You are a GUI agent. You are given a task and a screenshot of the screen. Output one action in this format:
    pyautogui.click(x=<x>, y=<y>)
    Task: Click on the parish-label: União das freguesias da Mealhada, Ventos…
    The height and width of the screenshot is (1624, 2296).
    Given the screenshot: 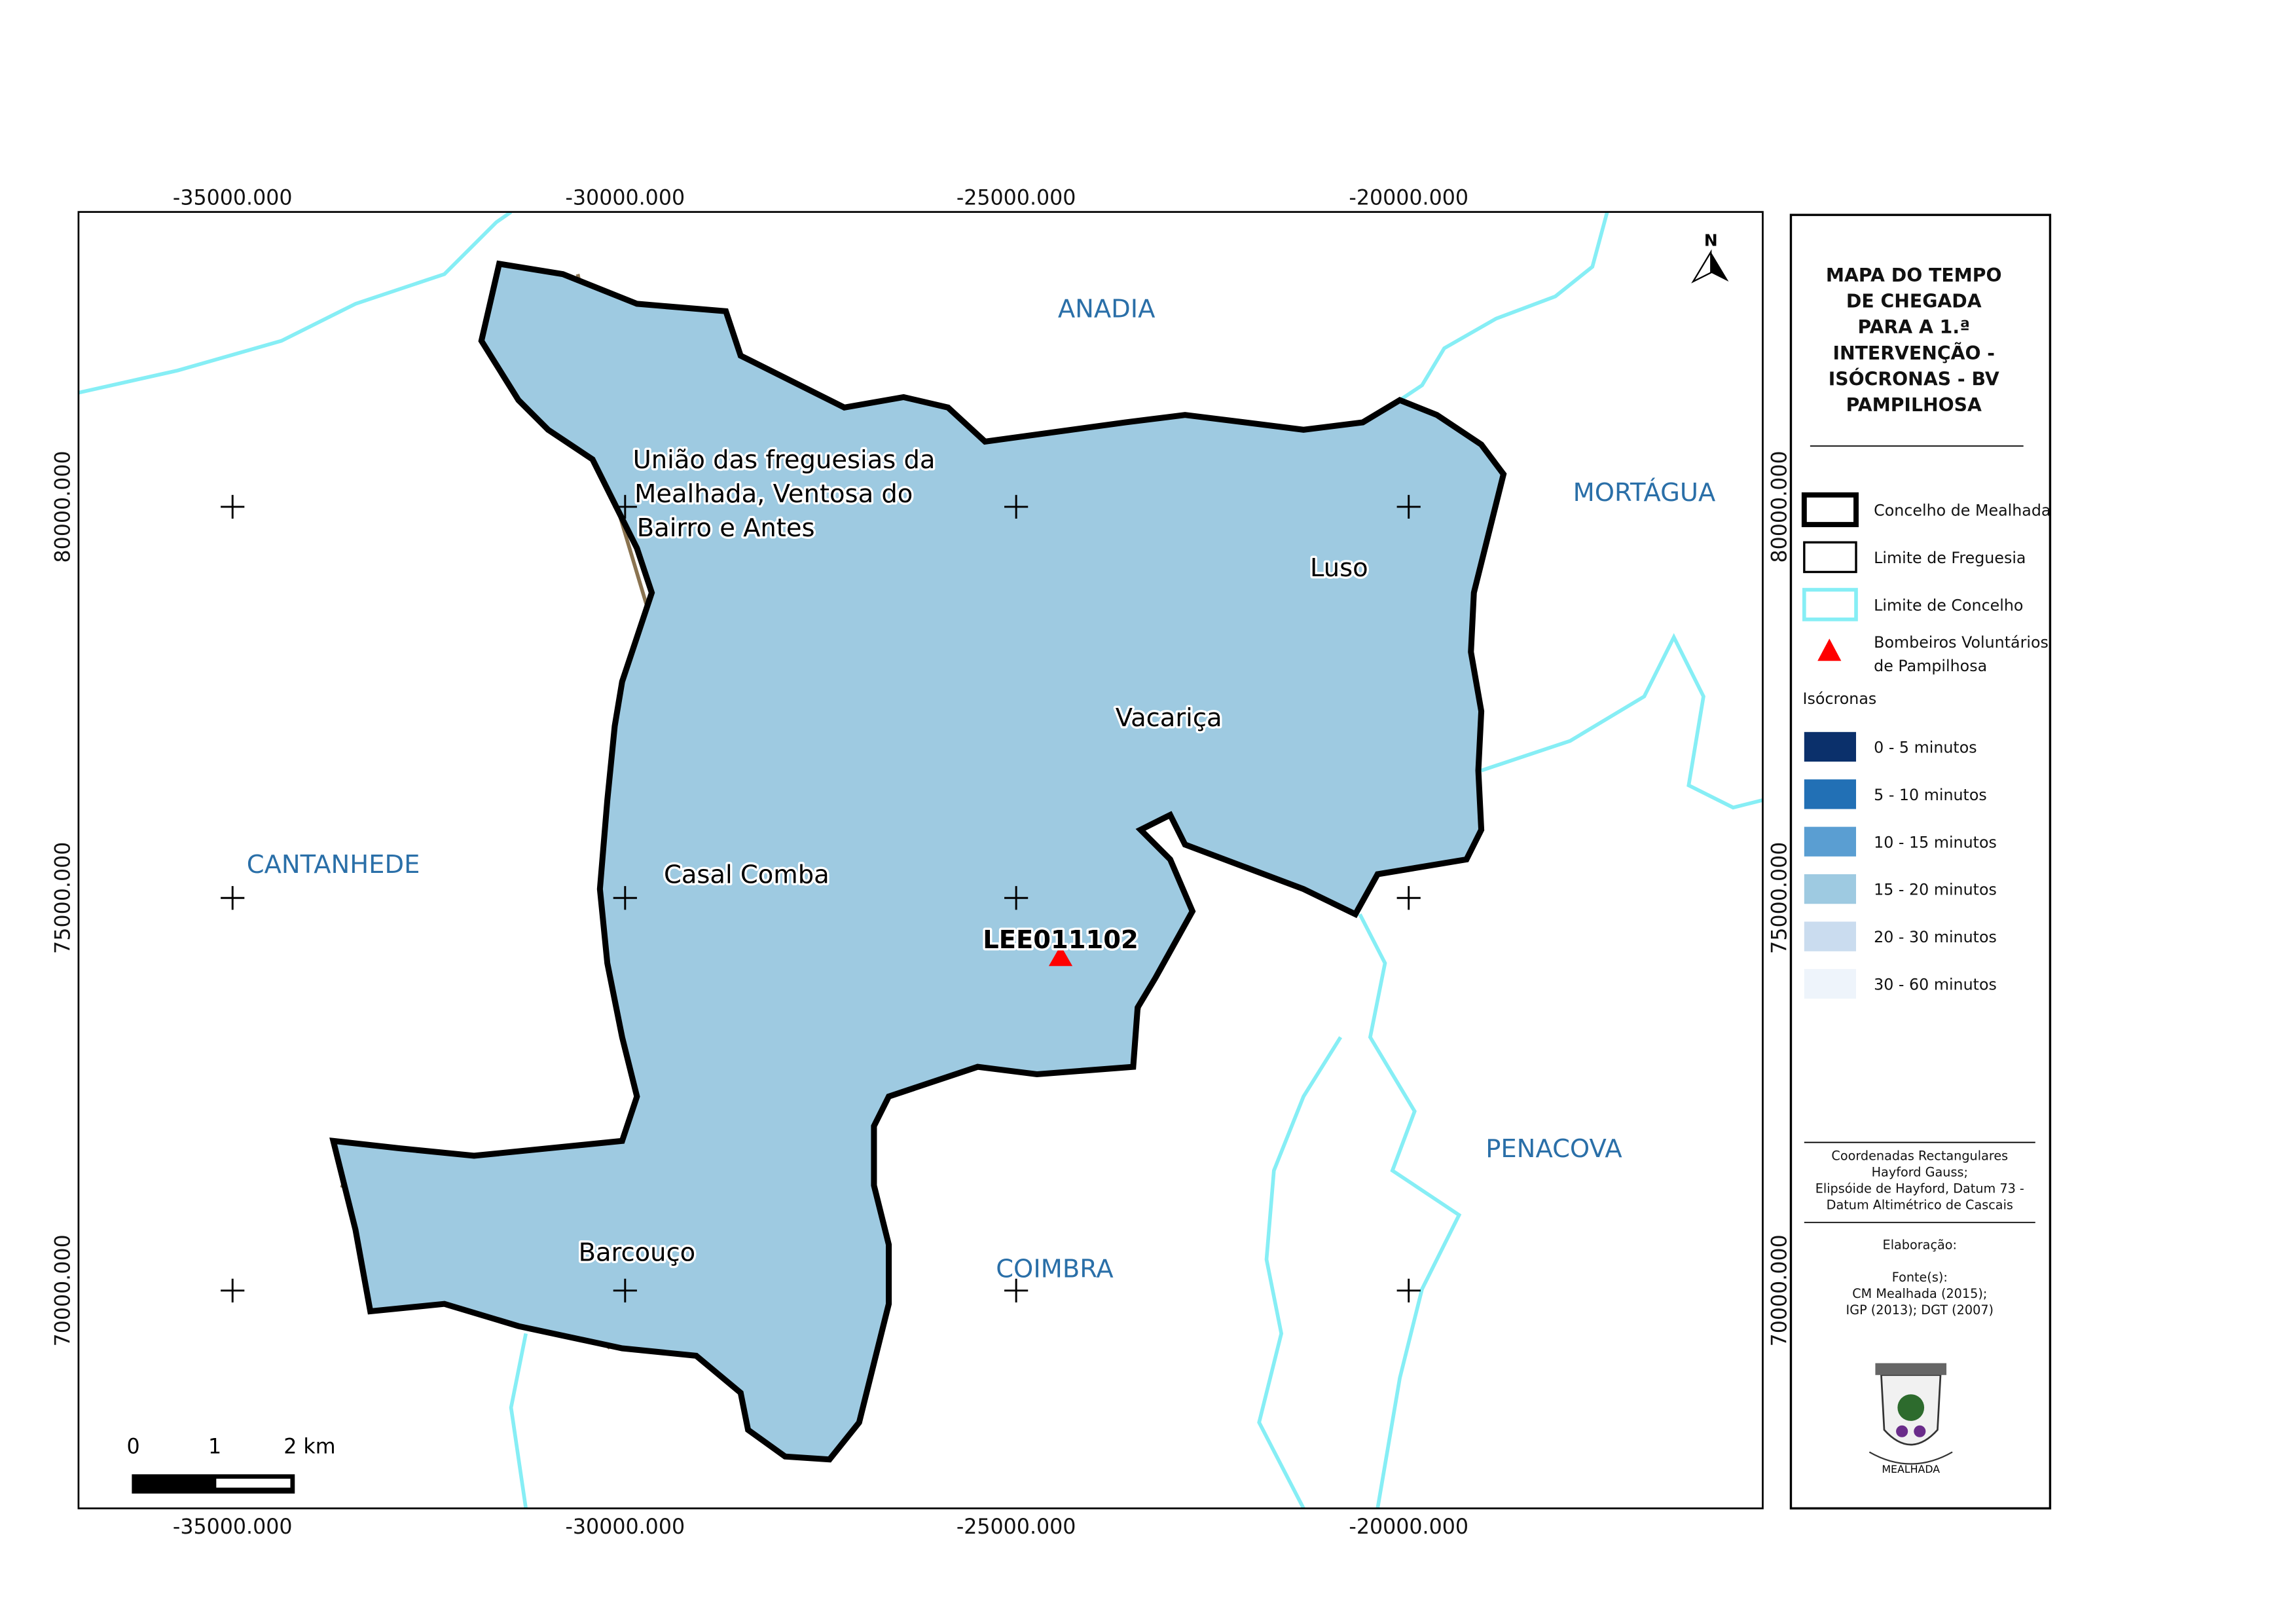 What is the action you would take?
    pyautogui.click(x=788, y=494)
    